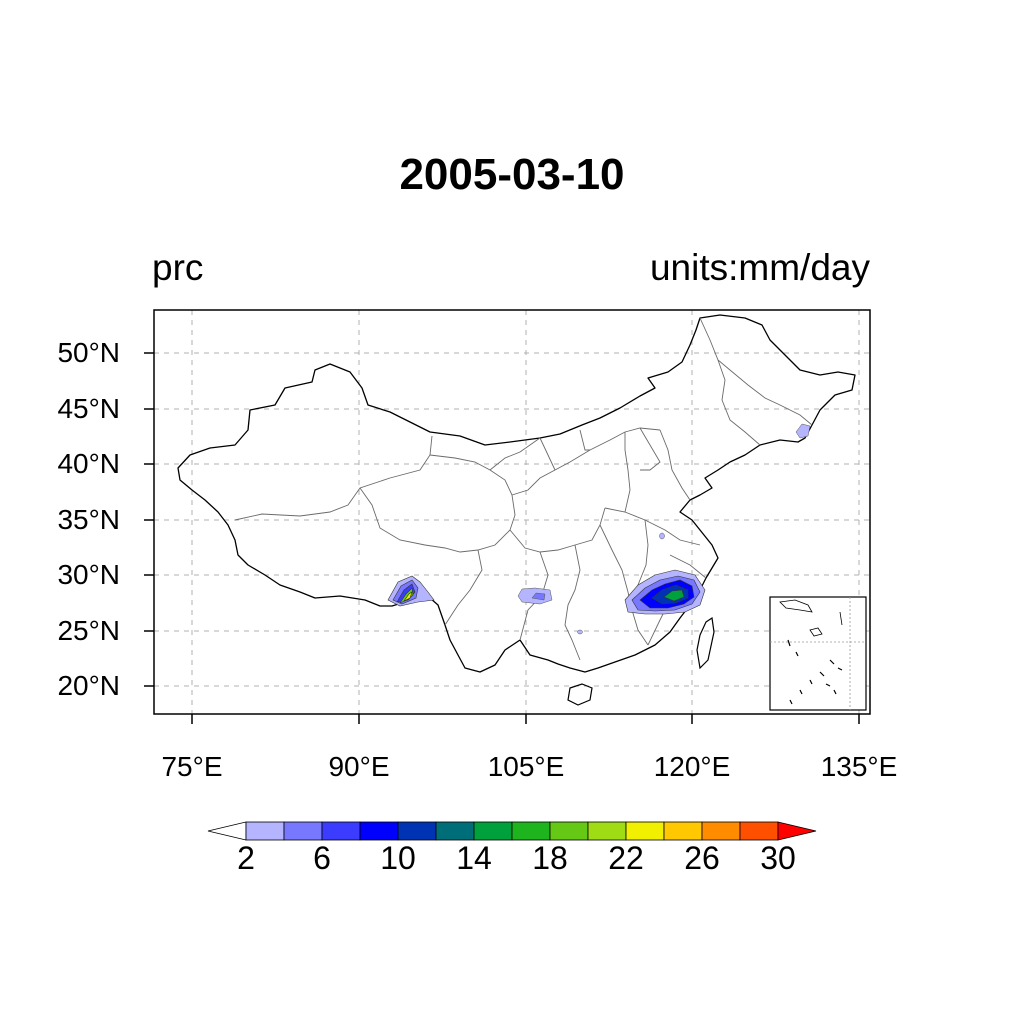 This screenshot has width=1024, height=1024. What do you see at coordinates (550, 858) in the screenshot?
I see `colorbar-label-18: 18` at bounding box center [550, 858].